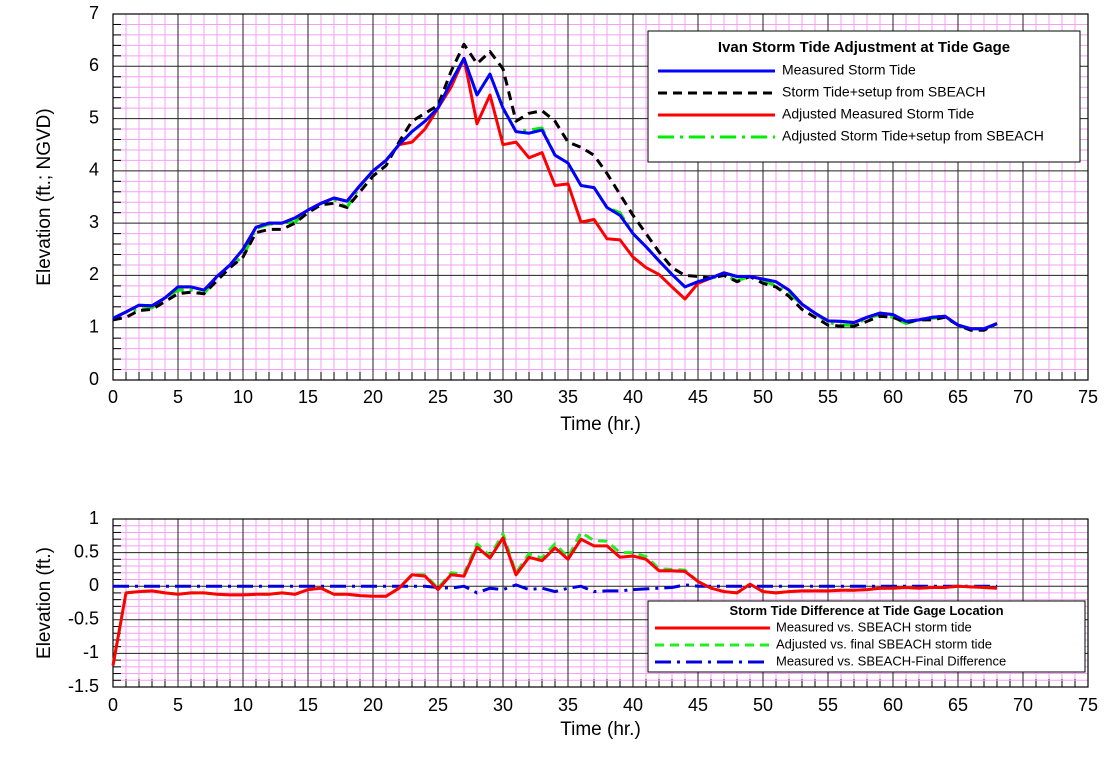 The height and width of the screenshot is (771, 1105). I want to click on y-axis-label: Elevation (ft.), so click(44, 603).